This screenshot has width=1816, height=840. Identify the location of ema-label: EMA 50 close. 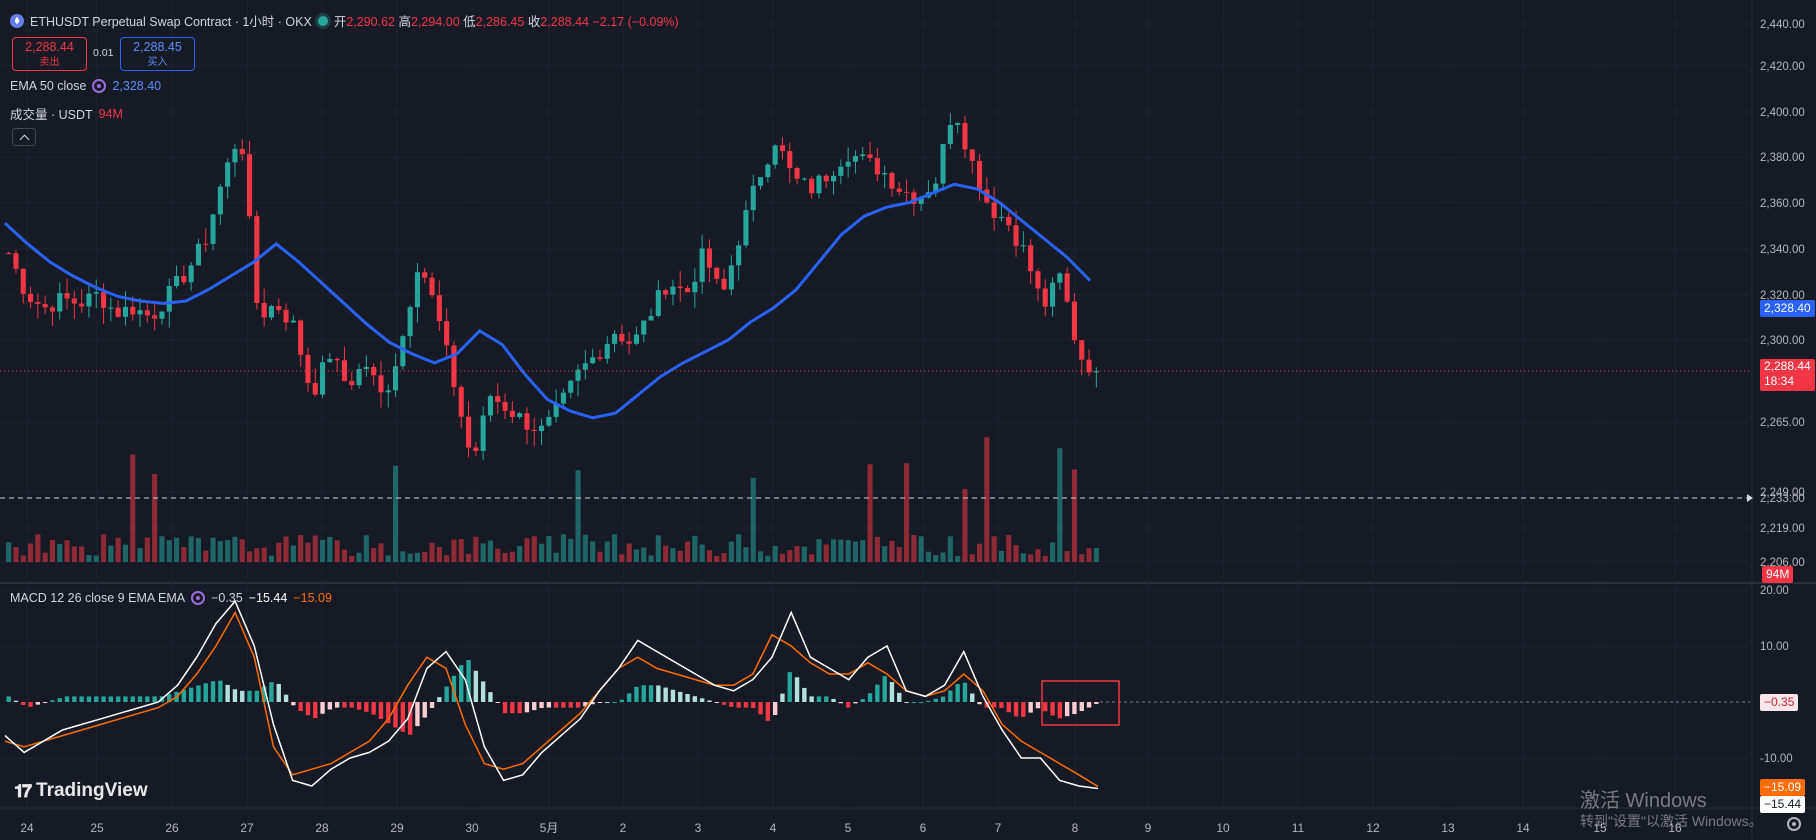
(48, 86).